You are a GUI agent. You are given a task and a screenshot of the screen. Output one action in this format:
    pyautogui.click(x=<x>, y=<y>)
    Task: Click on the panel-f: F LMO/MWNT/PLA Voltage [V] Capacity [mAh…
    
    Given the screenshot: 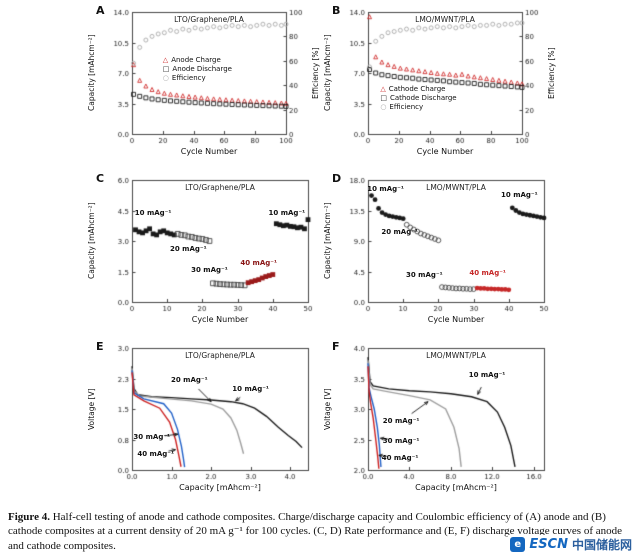 What is the action you would take?
    pyautogui.click(x=440, y=422)
    